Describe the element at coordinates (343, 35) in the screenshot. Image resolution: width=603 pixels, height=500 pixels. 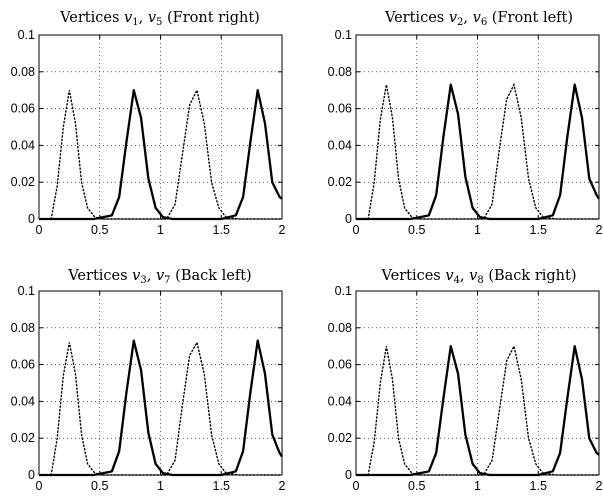
I see `subplot-2-ytick-label: 0.1` at that location.